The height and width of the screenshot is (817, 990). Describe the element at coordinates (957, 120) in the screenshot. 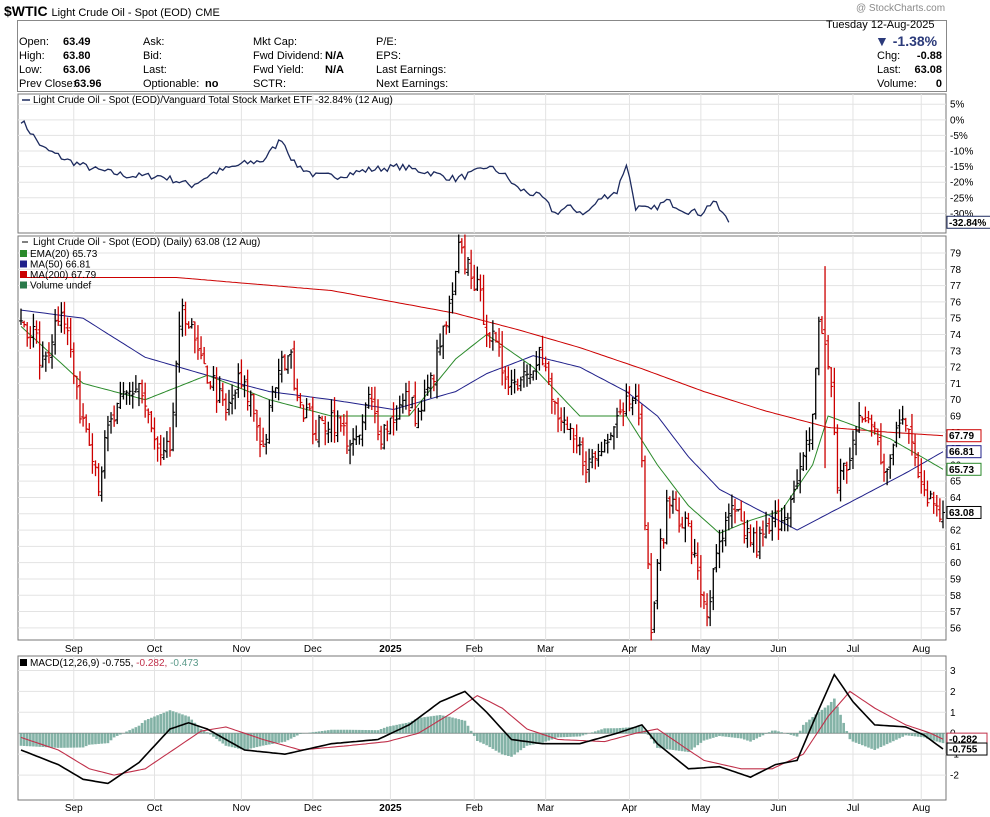

I see `ratio-y-tick: 0%` at that location.